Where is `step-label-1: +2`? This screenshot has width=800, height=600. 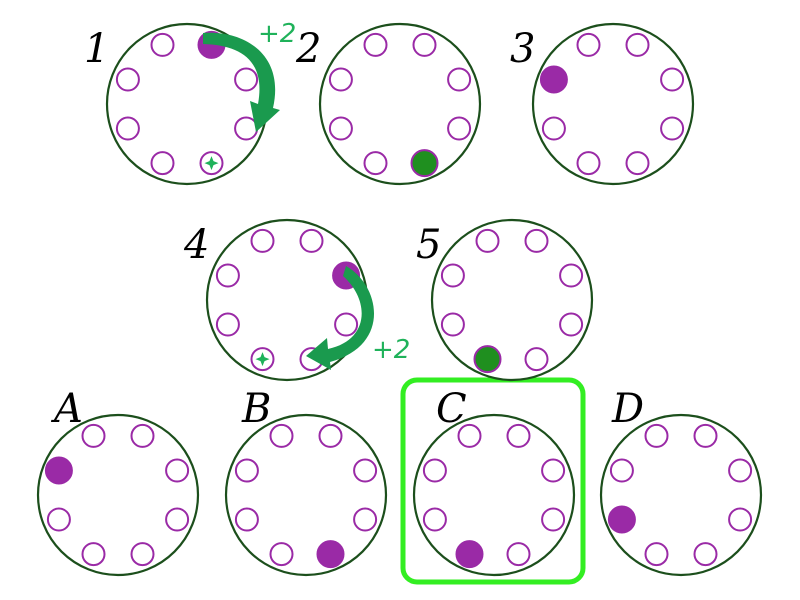
step-label-1: +2 is located at coordinates (277, 34).